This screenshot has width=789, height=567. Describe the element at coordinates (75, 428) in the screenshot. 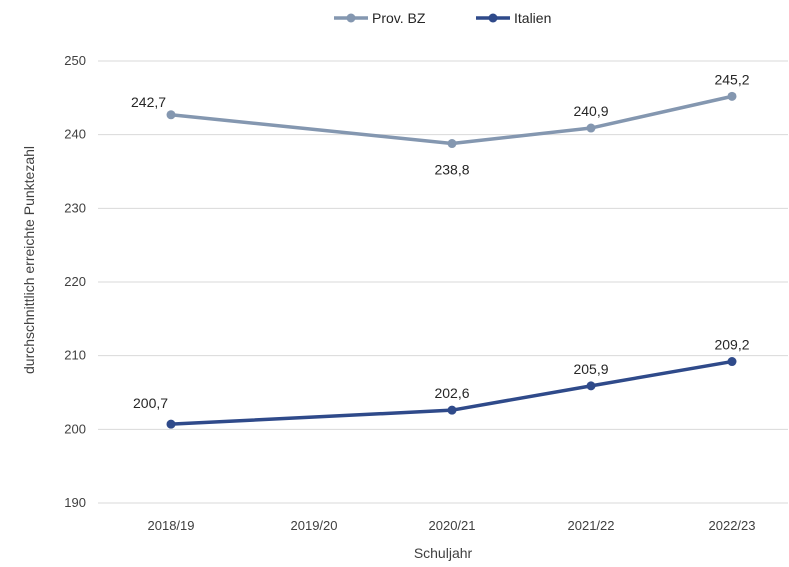

I see `y-tick-label: 200` at that location.